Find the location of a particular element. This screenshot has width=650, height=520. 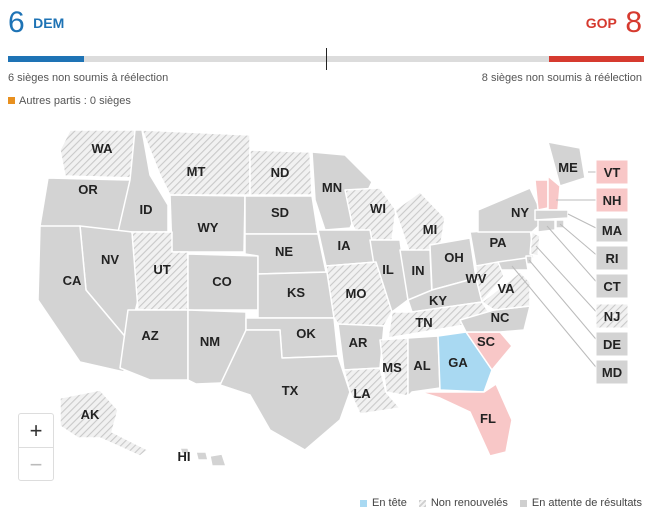

state-LA is located at coordinates (372, 391).